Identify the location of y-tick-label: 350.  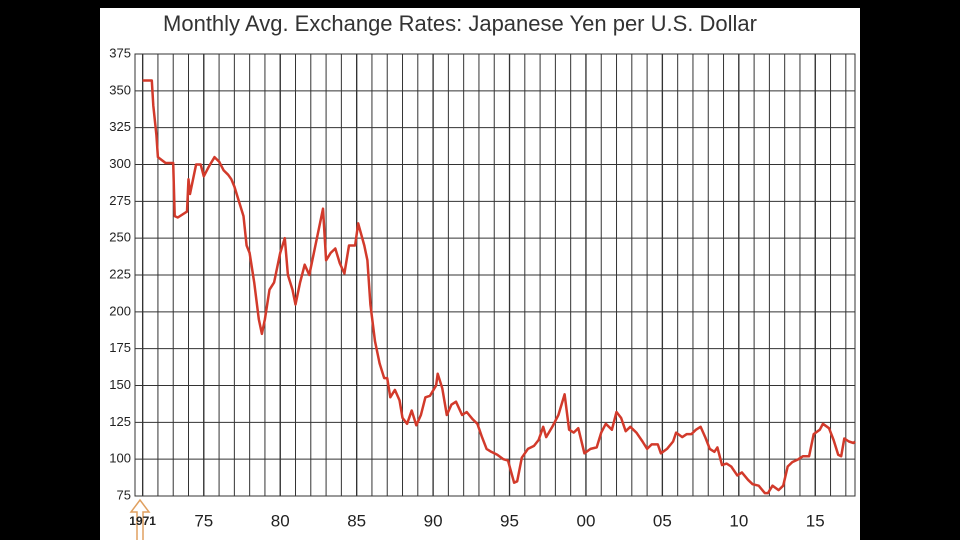
(120, 89).